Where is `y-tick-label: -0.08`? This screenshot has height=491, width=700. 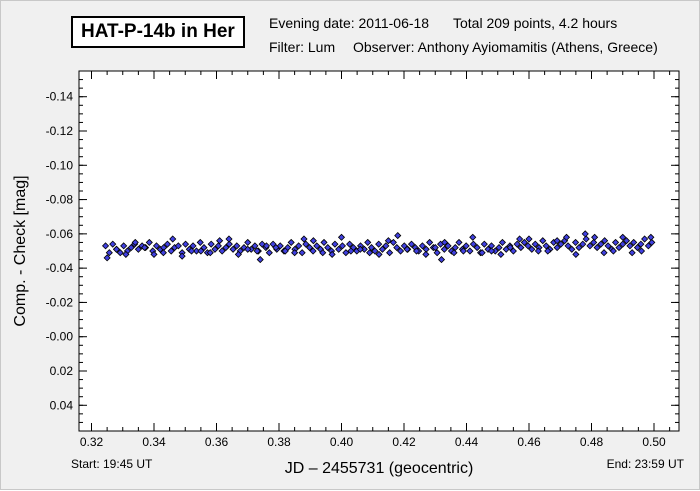
y-tick-label: -0.08 is located at coordinates (60, 200).